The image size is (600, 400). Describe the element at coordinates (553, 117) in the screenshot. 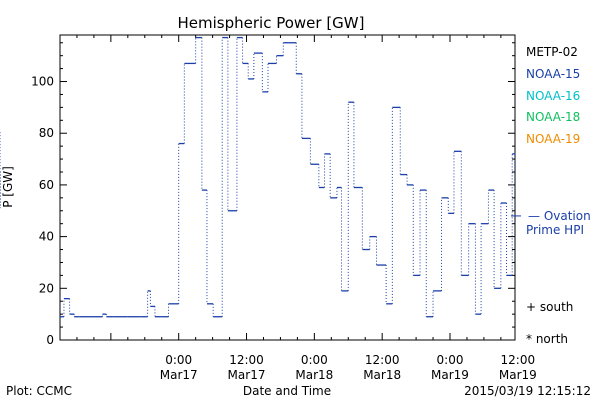

I see `legend-item-noaa-18: NOAA-18` at that location.